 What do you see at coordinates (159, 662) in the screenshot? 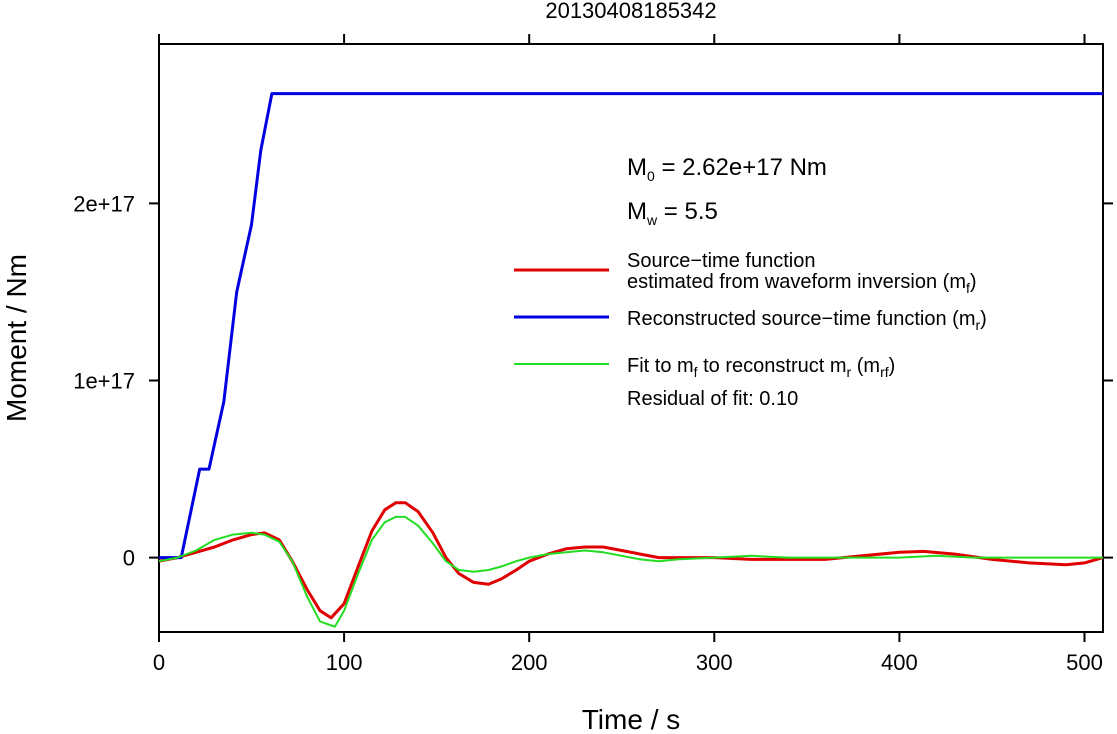
I see `x-tick-label: 0` at bounding box center [159, 662].